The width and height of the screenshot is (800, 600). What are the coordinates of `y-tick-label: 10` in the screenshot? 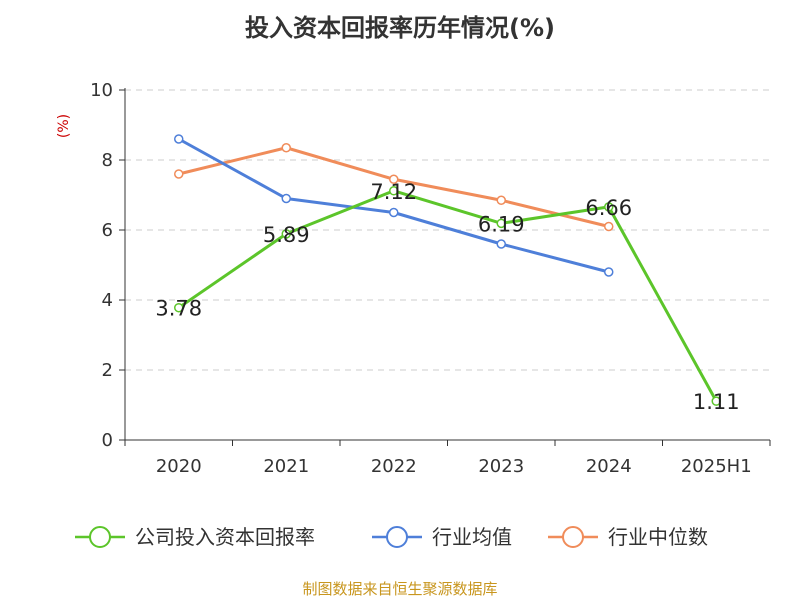 It's located at (101, 90).